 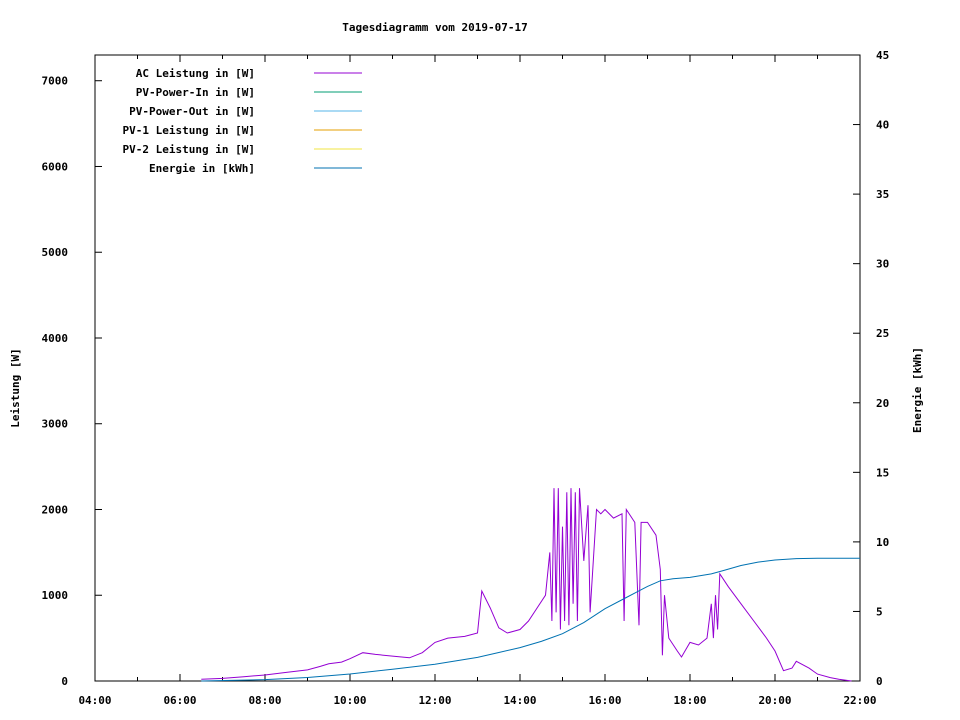 I want to click on x-tick-label: 10:00, so click(x=349, y=700).